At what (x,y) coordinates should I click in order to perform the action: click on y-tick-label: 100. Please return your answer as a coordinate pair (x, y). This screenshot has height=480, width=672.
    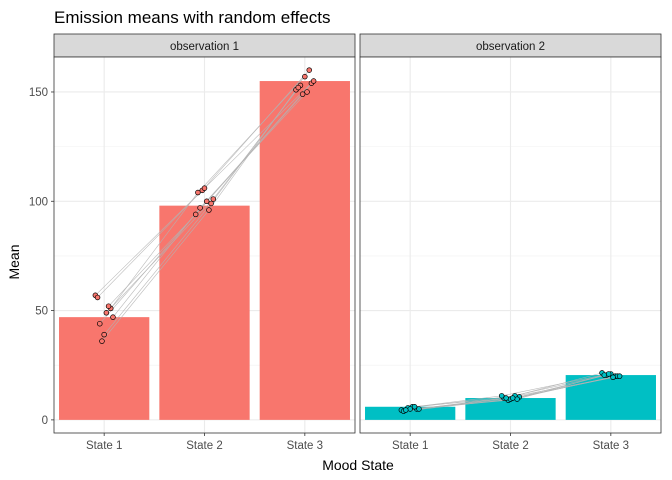
    Looking at the image, I should click on (38, 202).